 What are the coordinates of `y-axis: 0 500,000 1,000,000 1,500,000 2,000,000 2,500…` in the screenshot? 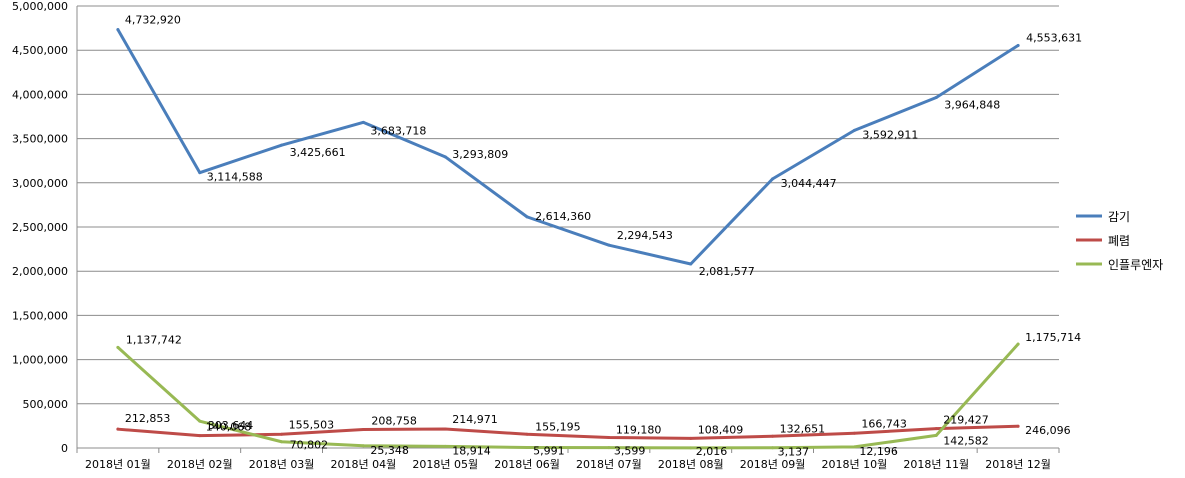 It's located at (45, 227).